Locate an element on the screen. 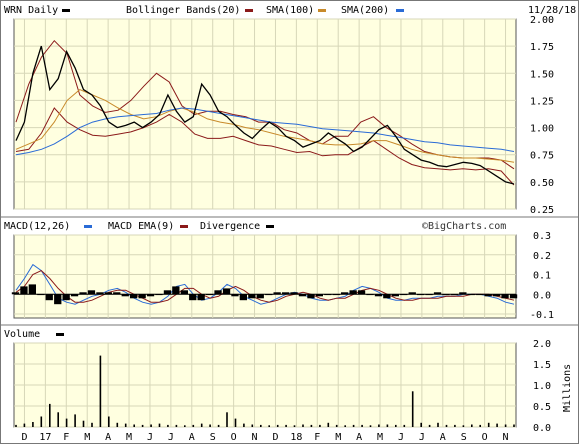  bollinger-legend-swatch is located at coordinates (249, 10).